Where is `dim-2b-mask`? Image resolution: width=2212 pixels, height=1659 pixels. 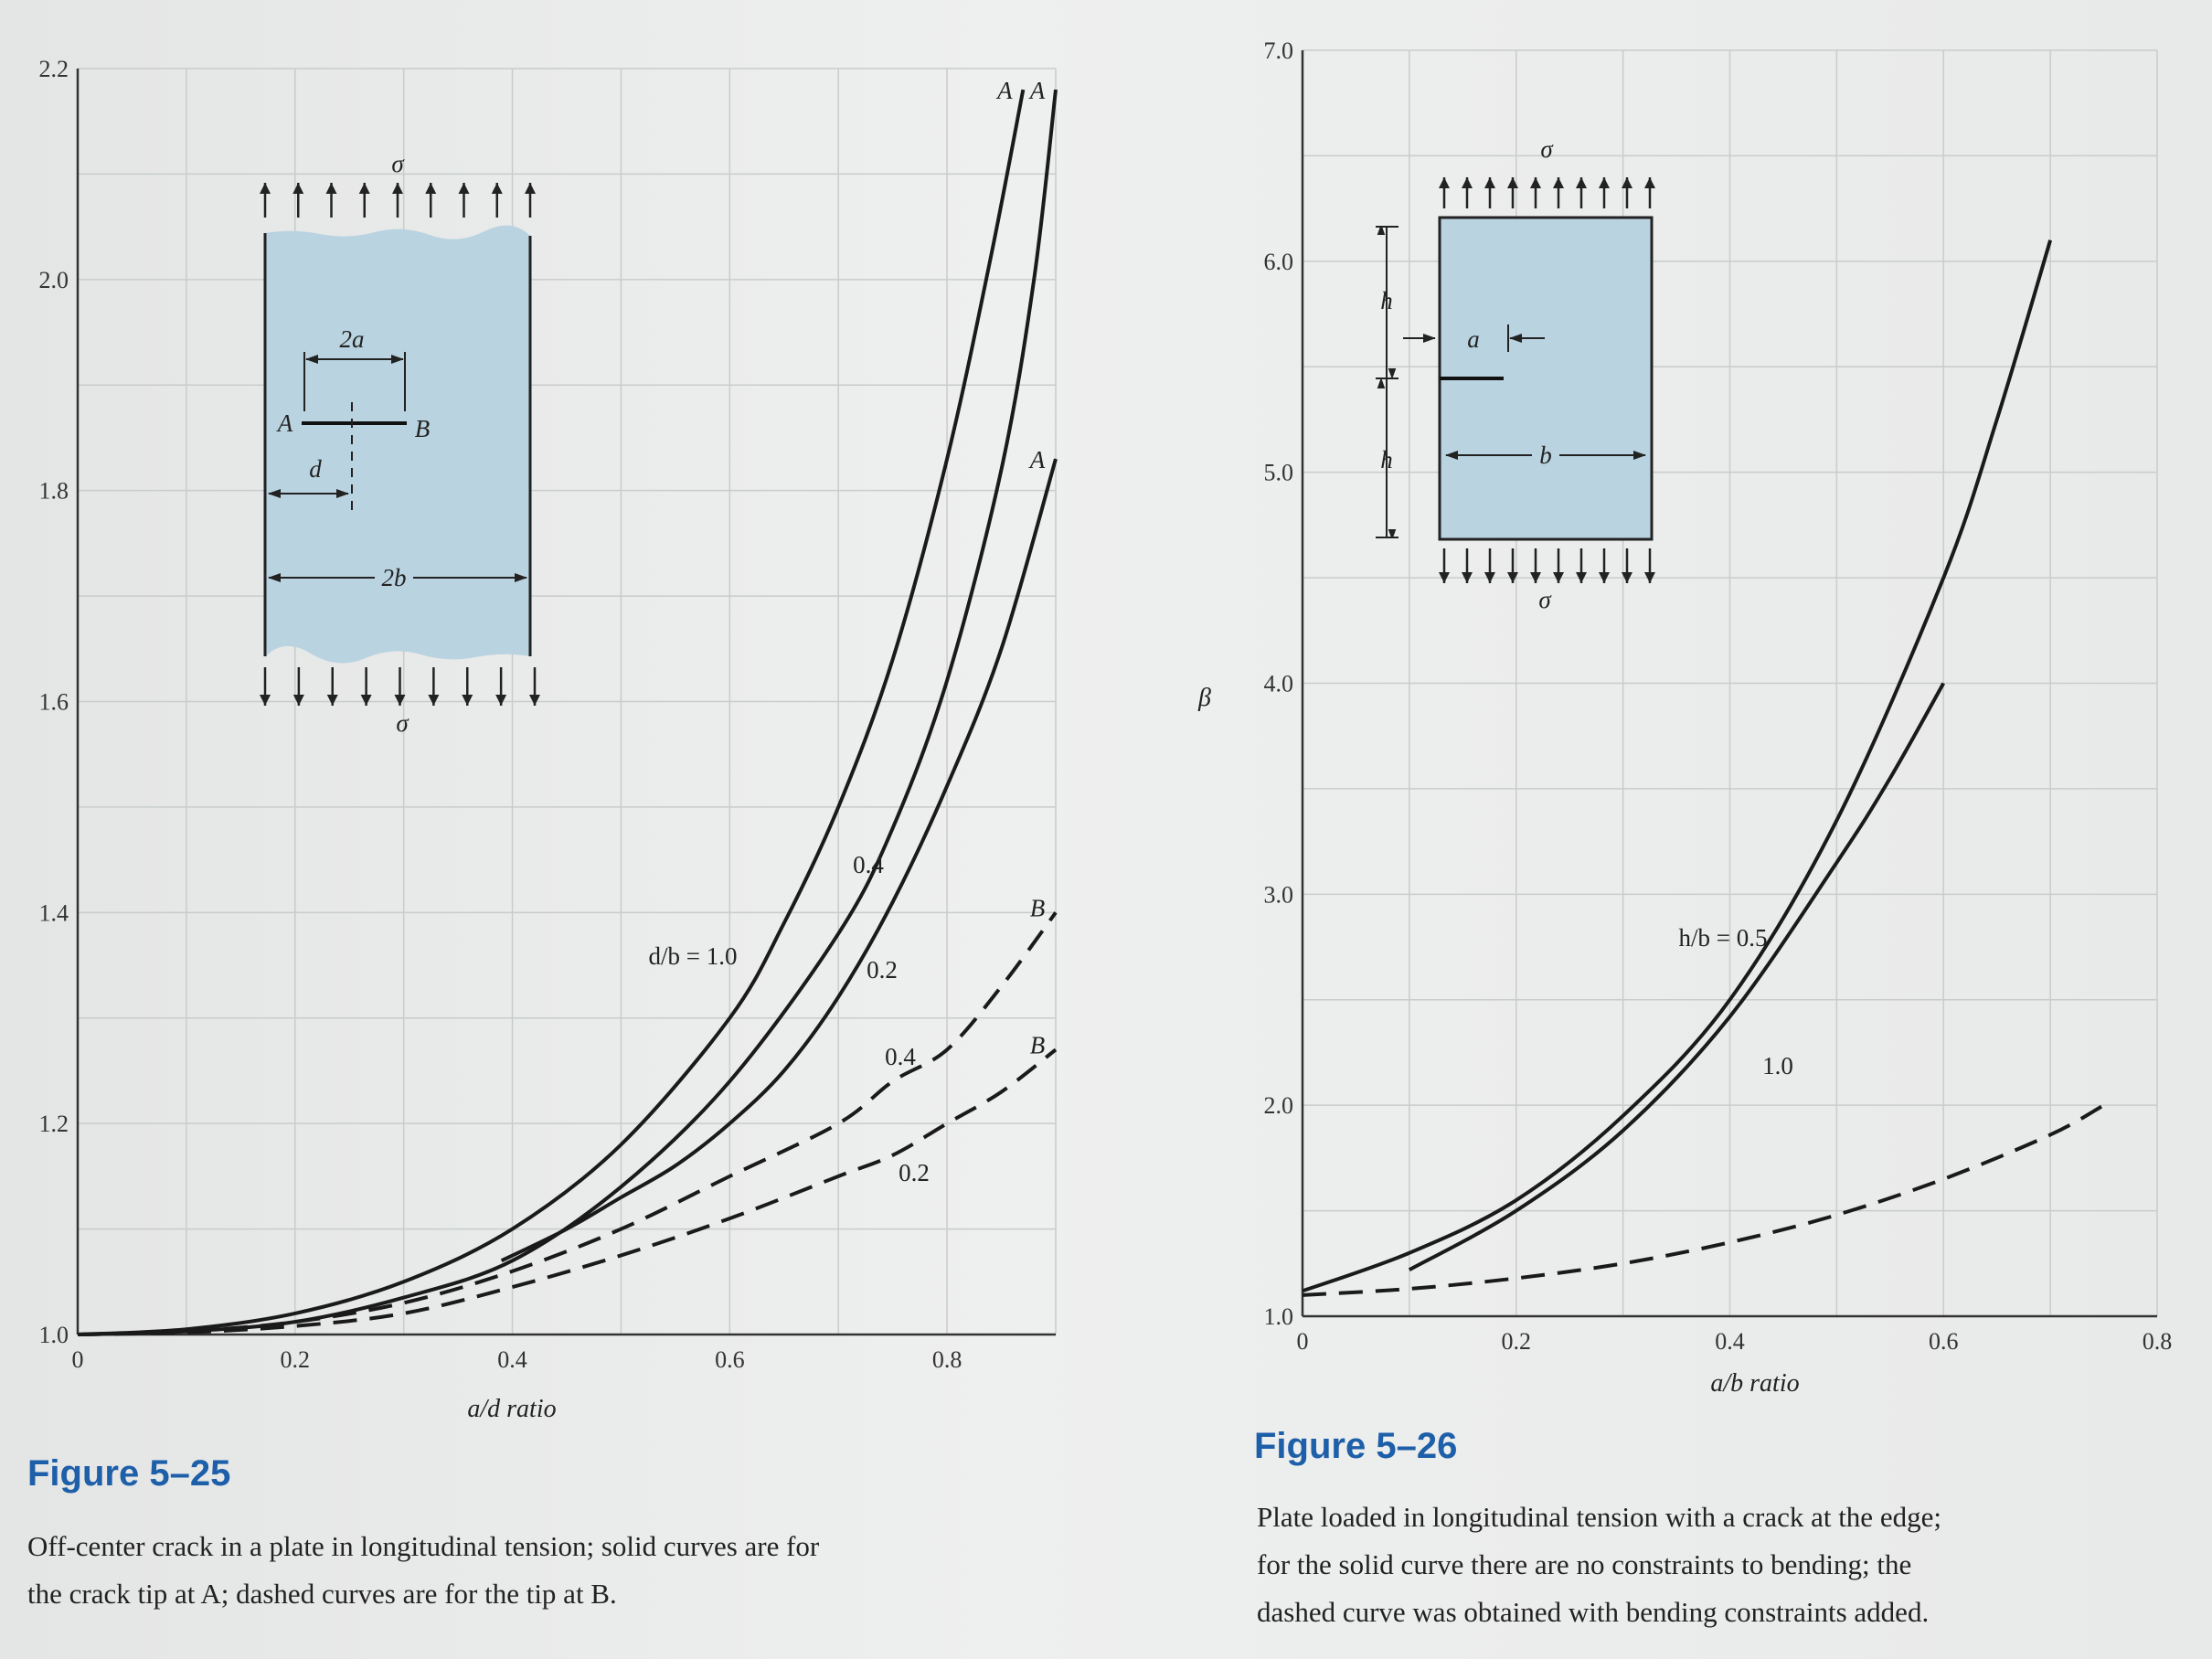 dim-2b-mask is located at coordinates (394, 576).